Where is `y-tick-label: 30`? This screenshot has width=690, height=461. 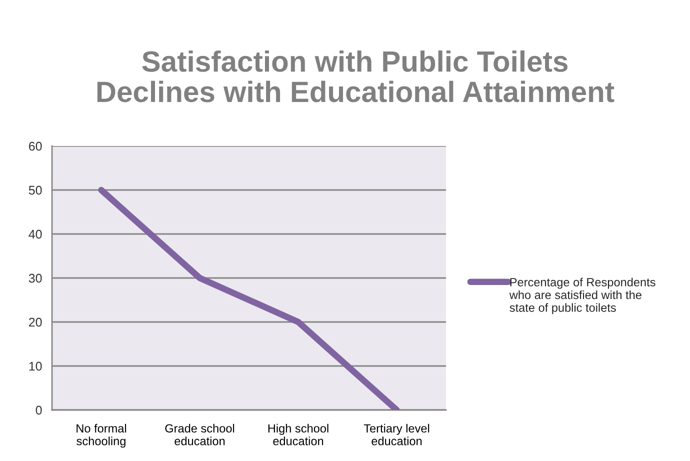
y-tick-label: 30 is located at coordinates (35, 278).